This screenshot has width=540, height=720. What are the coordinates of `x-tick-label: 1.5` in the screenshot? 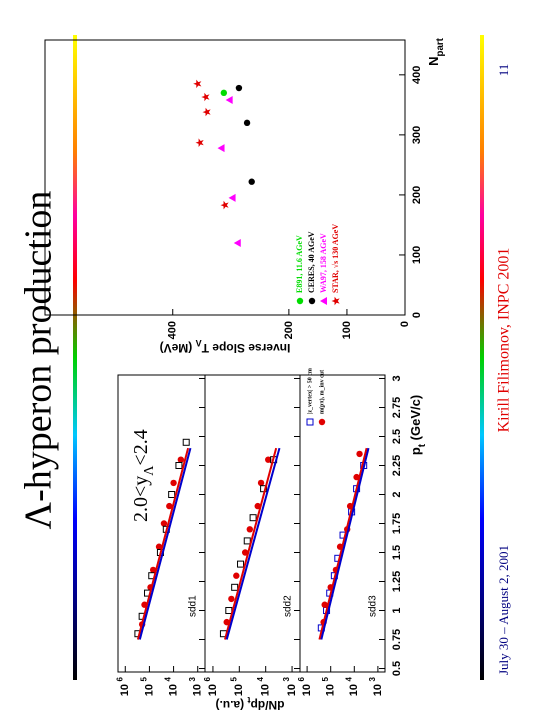 It's located at (397, 552).